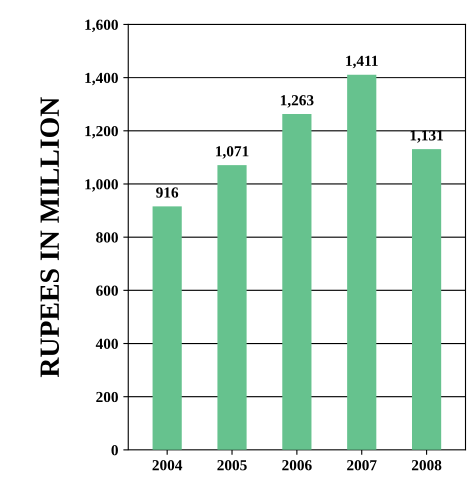  Describe the element at coordinates (297, 465) in the screenshot. I see `x-tick-label: 2006` at that location.